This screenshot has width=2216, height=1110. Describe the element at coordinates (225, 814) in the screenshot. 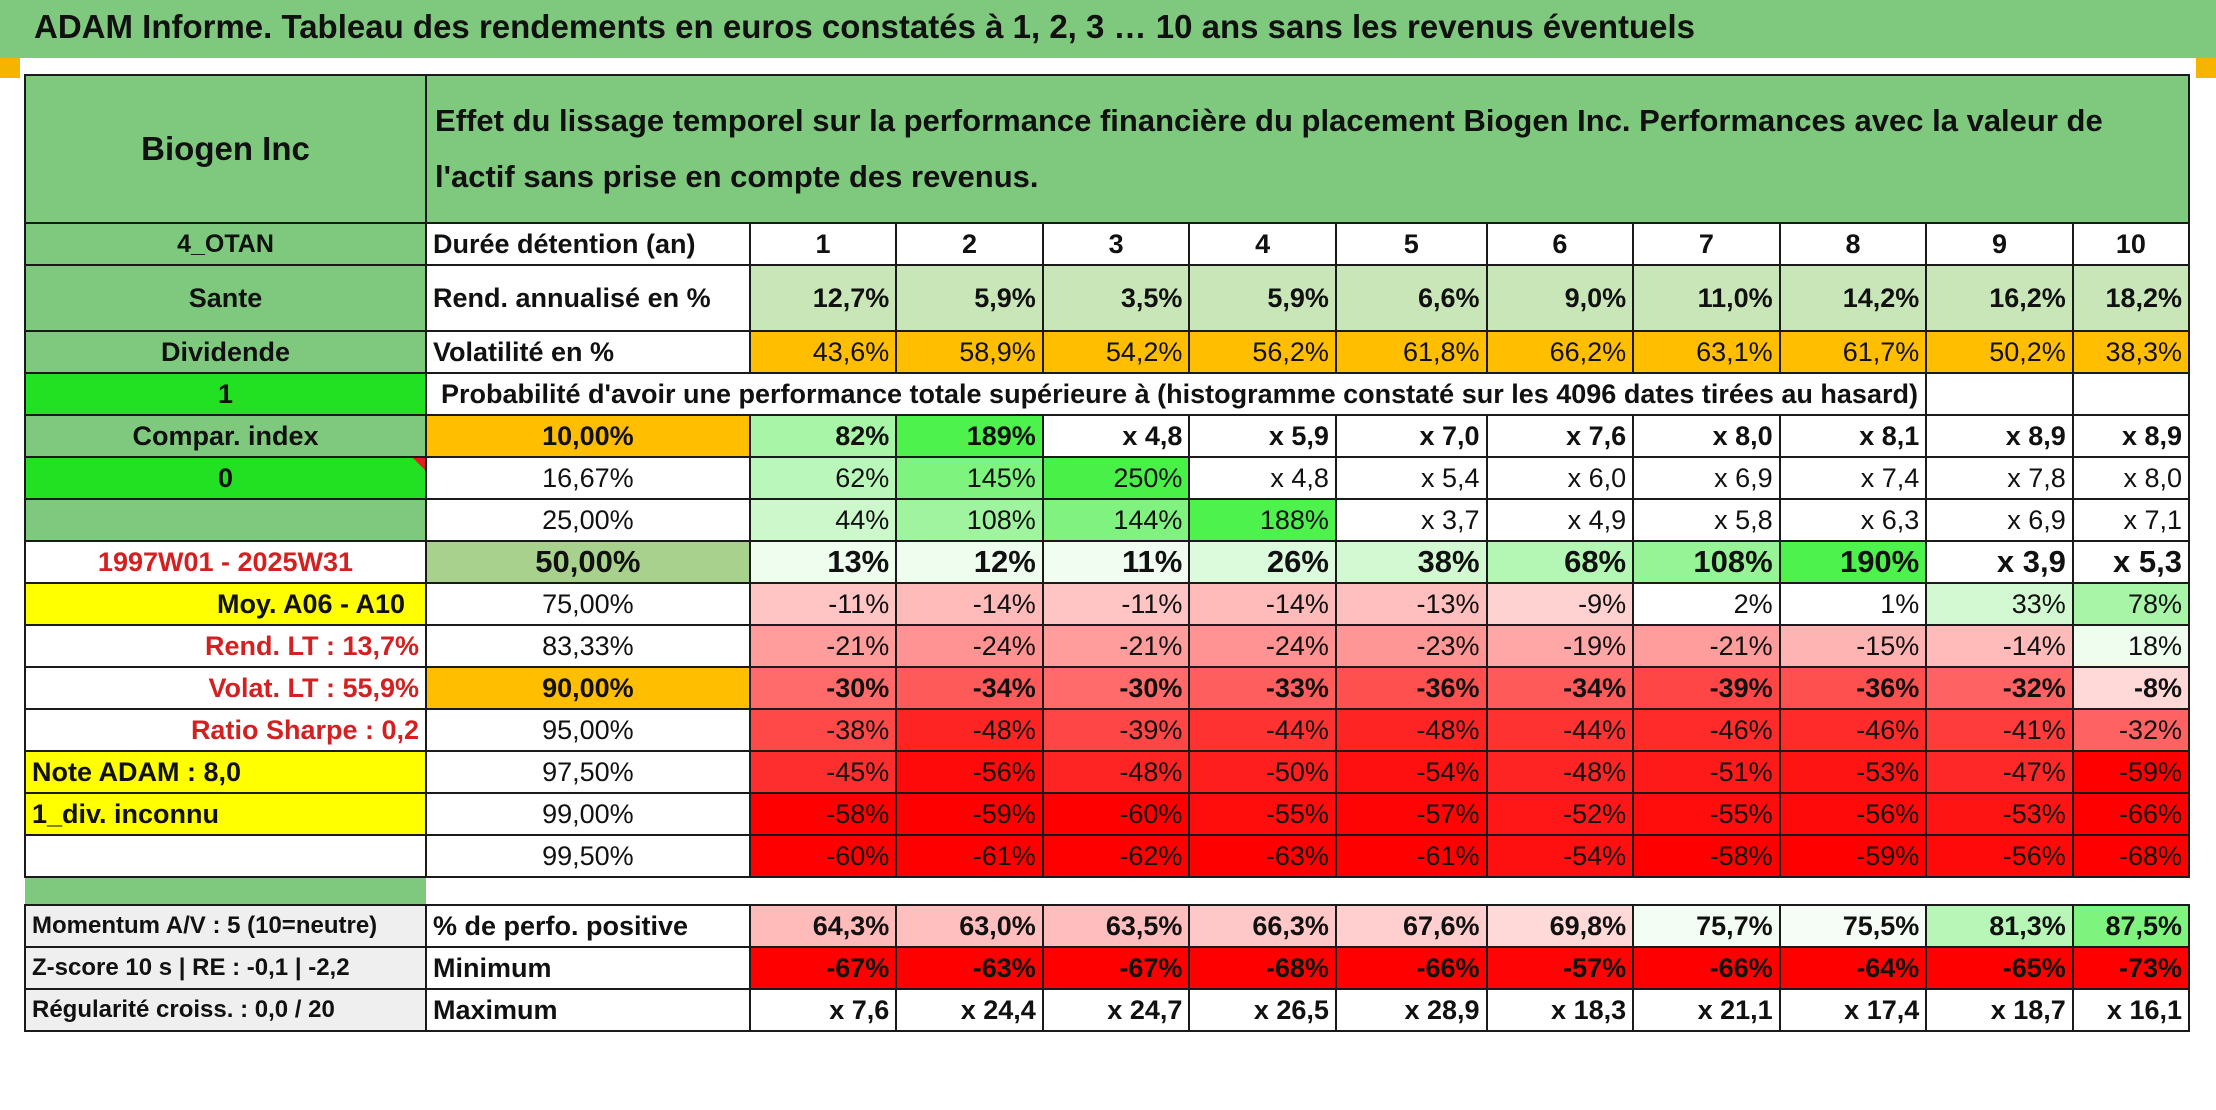

I see `dividend-status-label: 1_div. inconnu` at that location.